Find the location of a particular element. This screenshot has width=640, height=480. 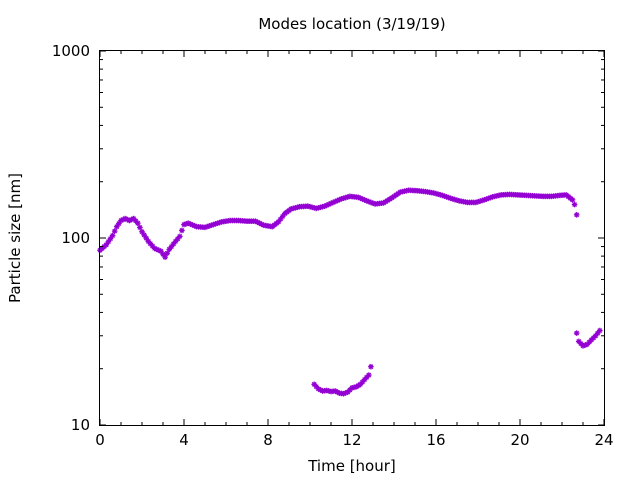

x-tick-label: 0 is located at coordinates (100, 440).